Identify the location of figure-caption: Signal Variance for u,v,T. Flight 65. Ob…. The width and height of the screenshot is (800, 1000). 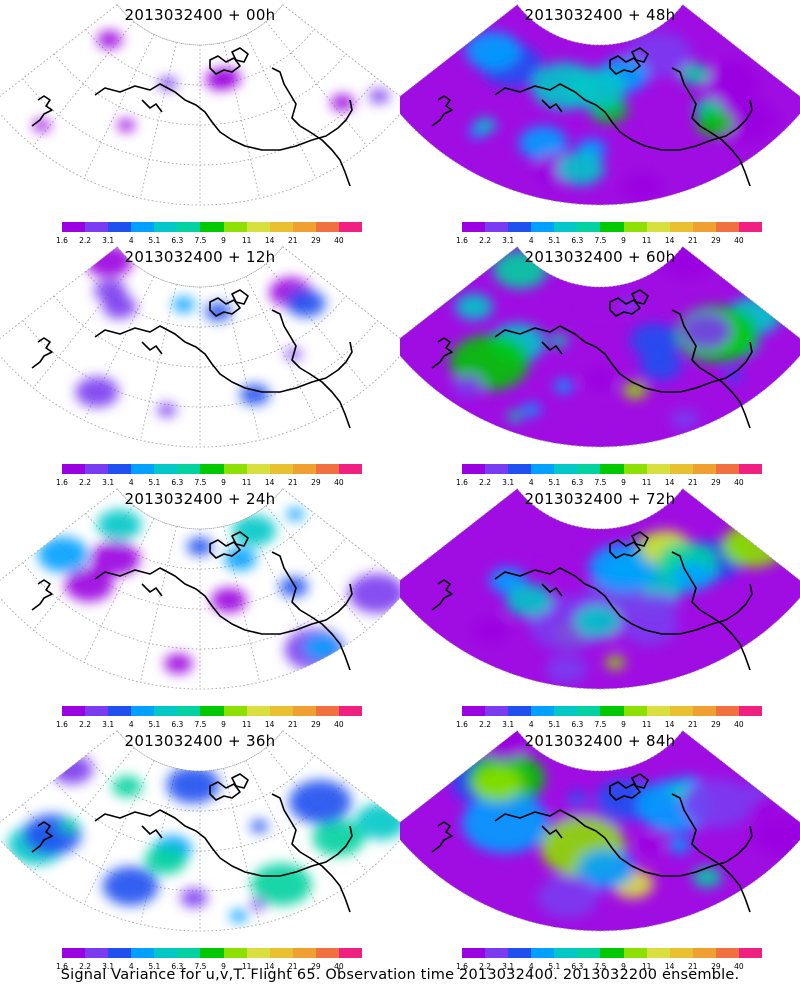
(400, 975).